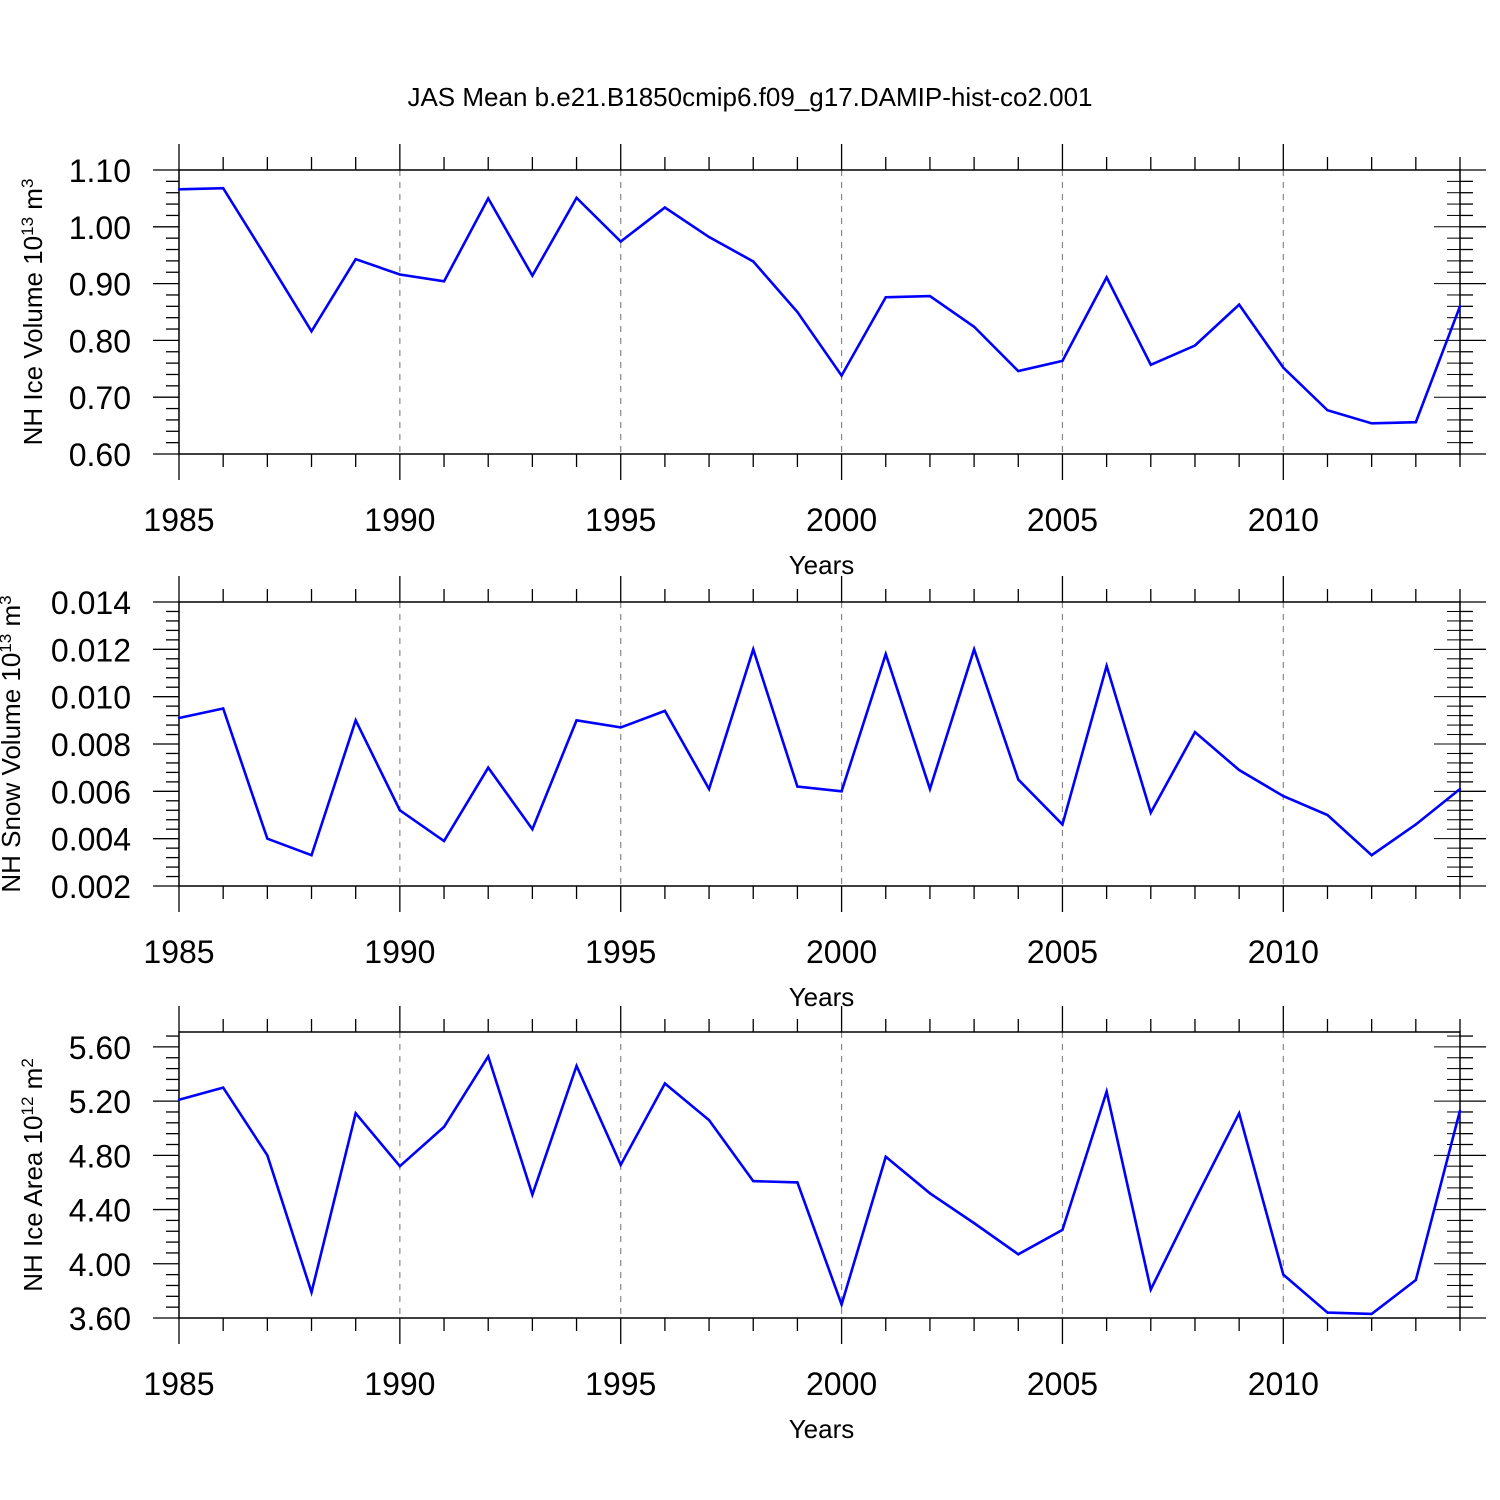  Describe the element at coordinates (1062, 952) in the screenshot. I see `x-tick-label: 2005` at that location.